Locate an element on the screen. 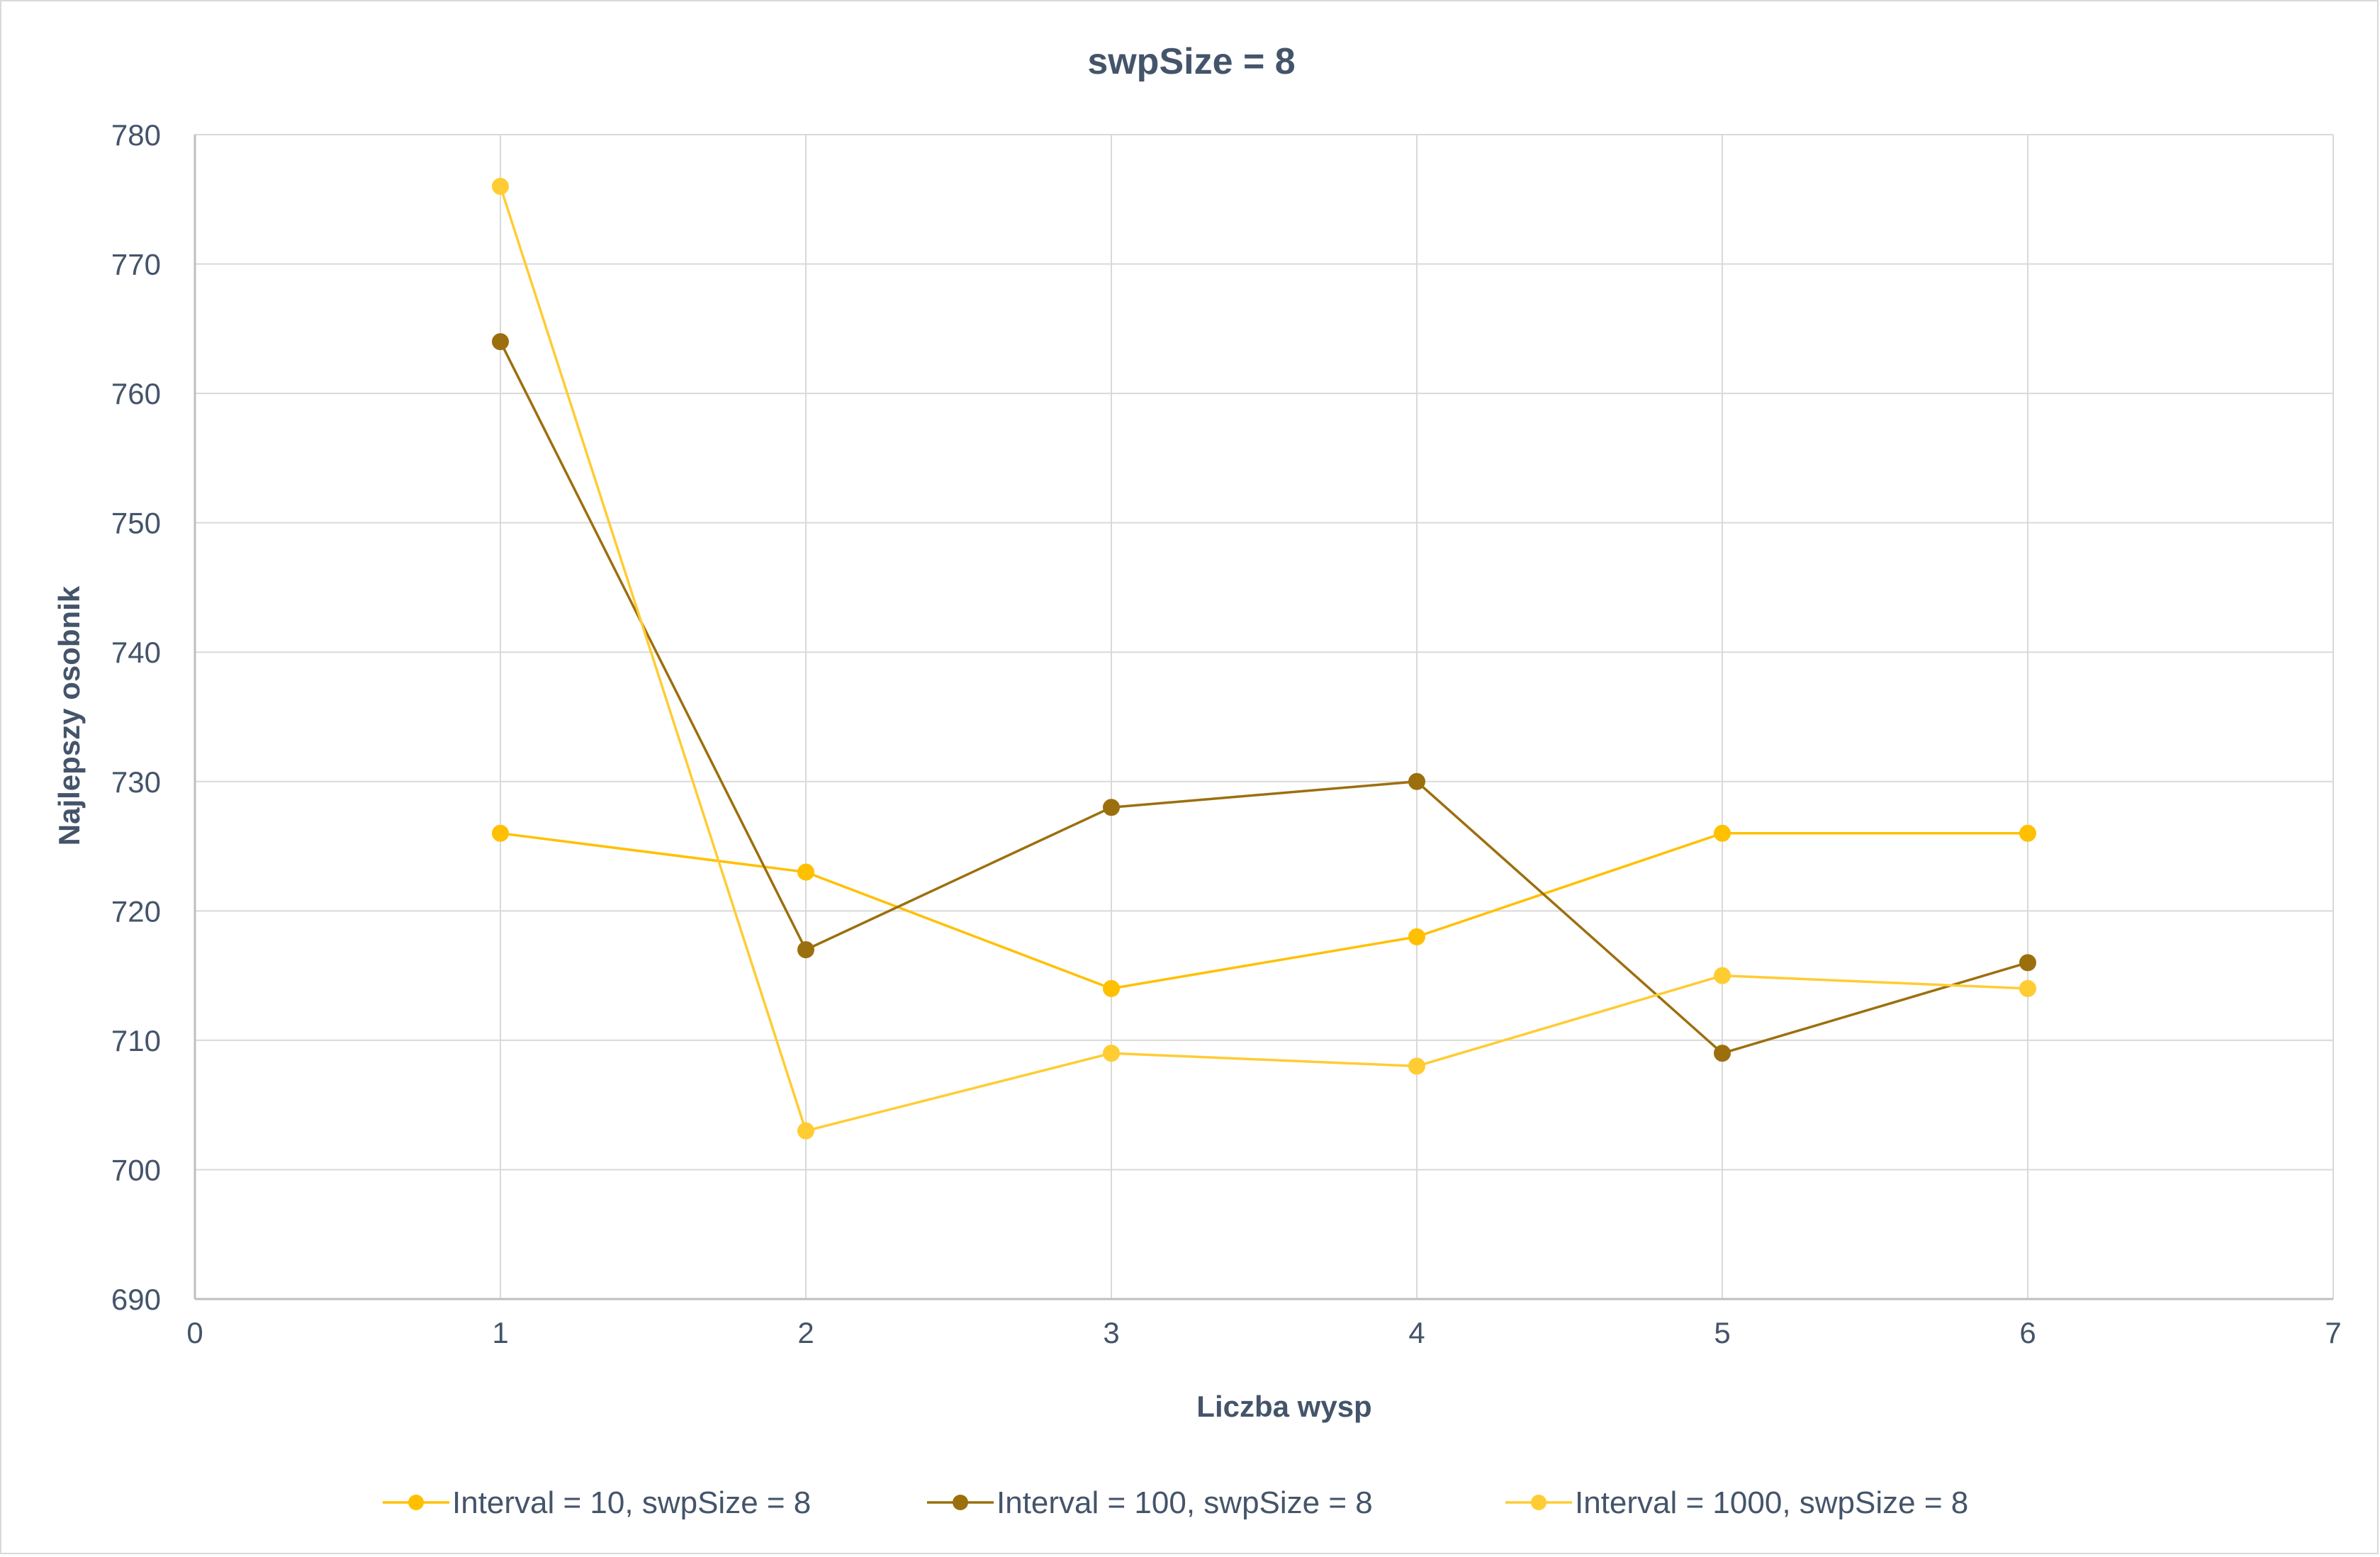 This screenshot has width=2380, height=1557. x-tick-label: 4 is located at coordinates (1417, 1333).